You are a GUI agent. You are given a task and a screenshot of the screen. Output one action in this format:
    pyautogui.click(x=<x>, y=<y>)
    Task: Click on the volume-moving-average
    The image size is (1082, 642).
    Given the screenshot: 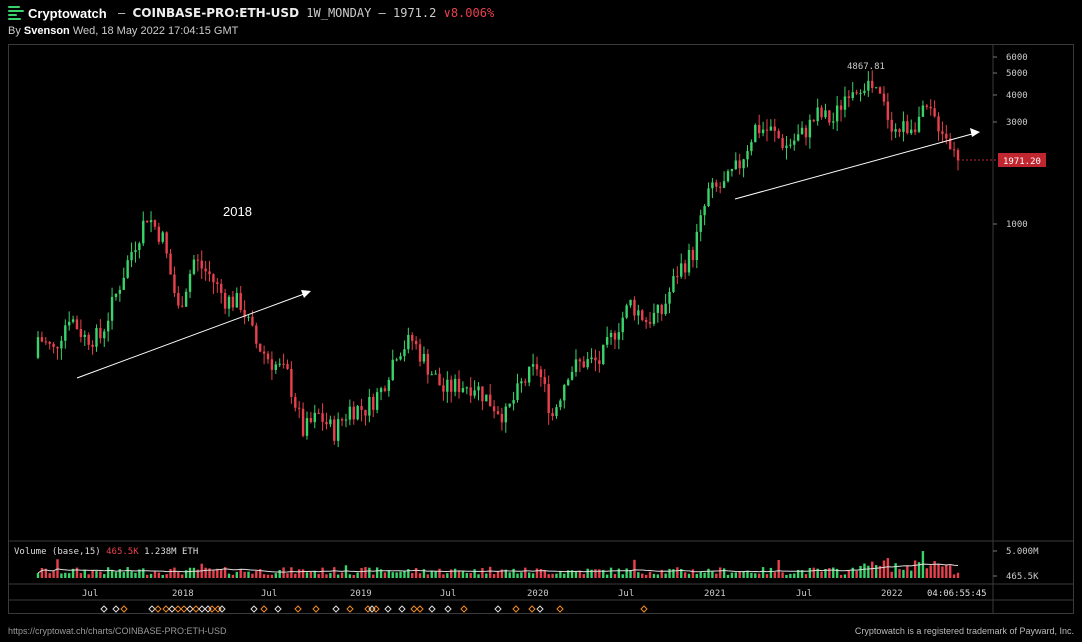 What is the action you would take?
    pyautogui.click(x=498, y=568)
    